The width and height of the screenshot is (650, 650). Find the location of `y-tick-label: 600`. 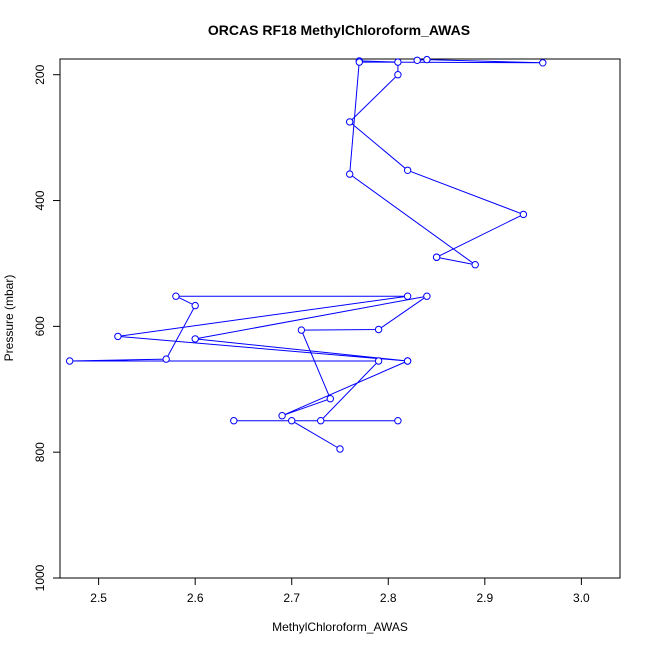

y-tick-label: 600 is located at coordinates (40, 326).